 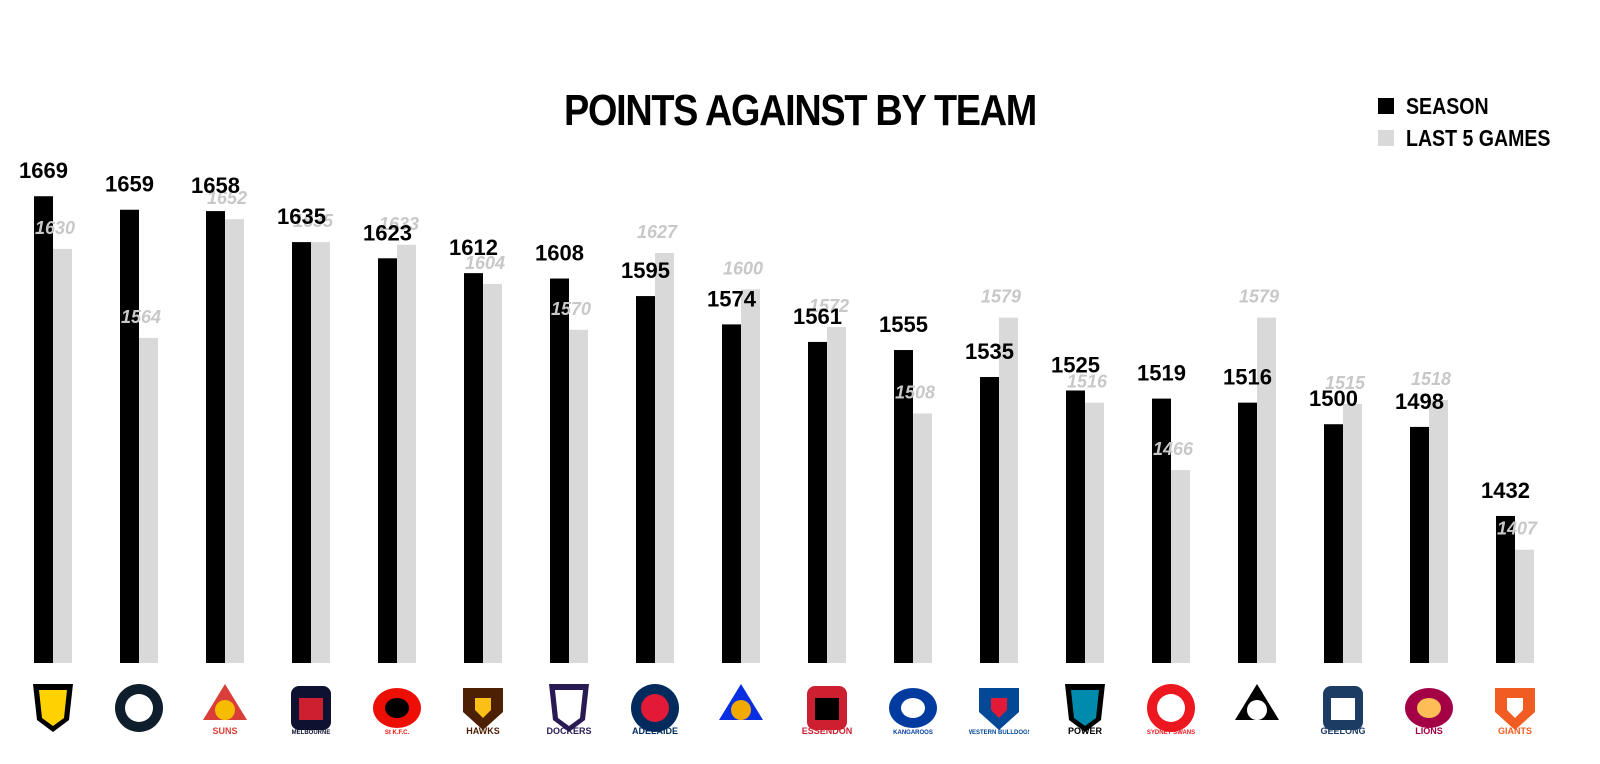 What do you see at coordinates (483, 731) in the screenshot?
I see `logo-text: HAWKS` at bounding box center [483, 731].